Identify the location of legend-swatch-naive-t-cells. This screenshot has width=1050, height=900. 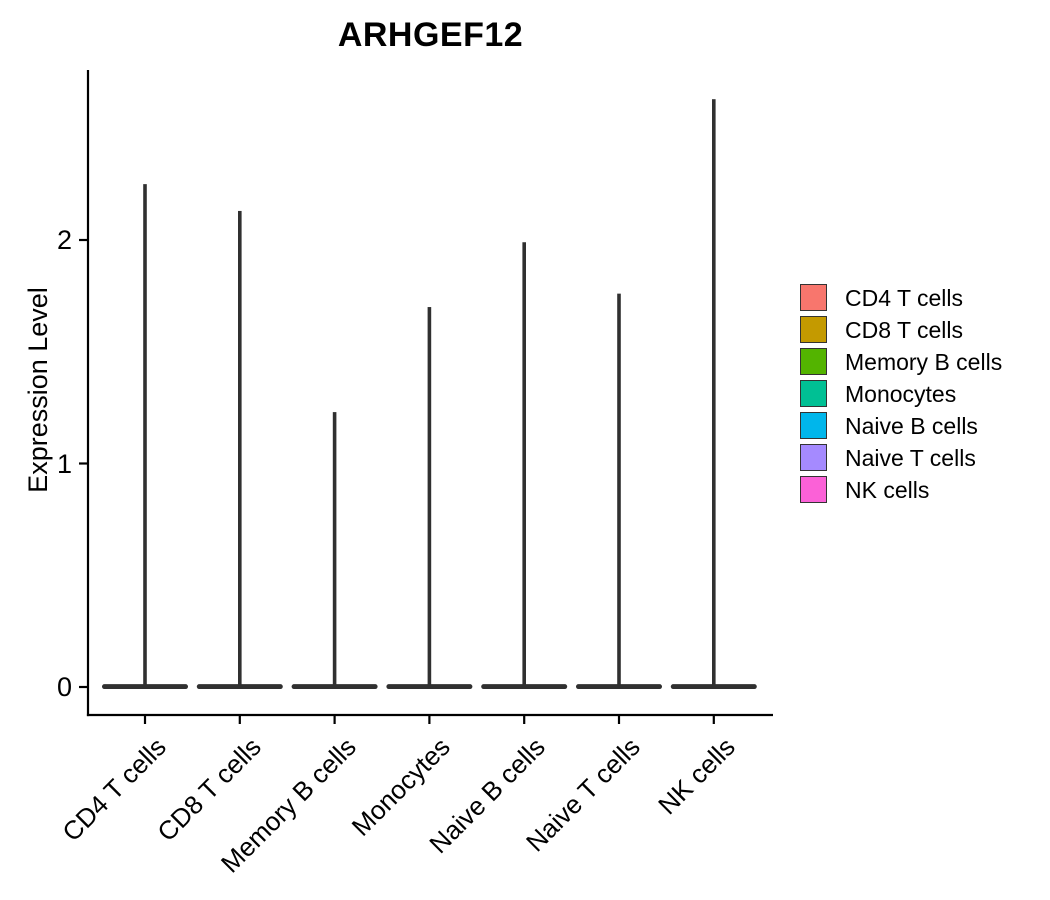
(813, 457).